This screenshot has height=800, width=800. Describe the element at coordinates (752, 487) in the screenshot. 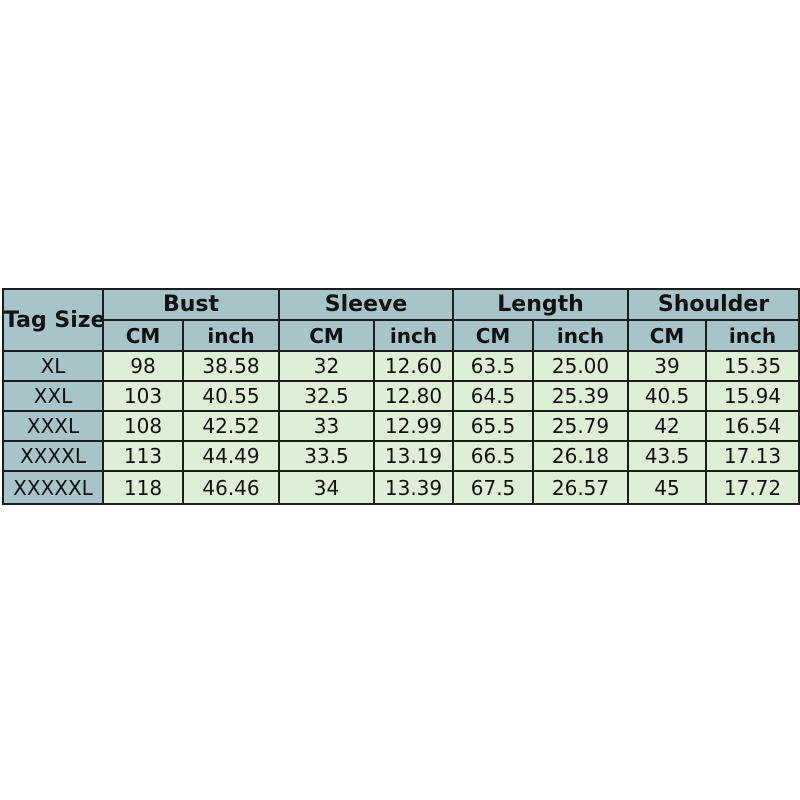

I see `cell-shoulder-inch: 17.72` at that location.